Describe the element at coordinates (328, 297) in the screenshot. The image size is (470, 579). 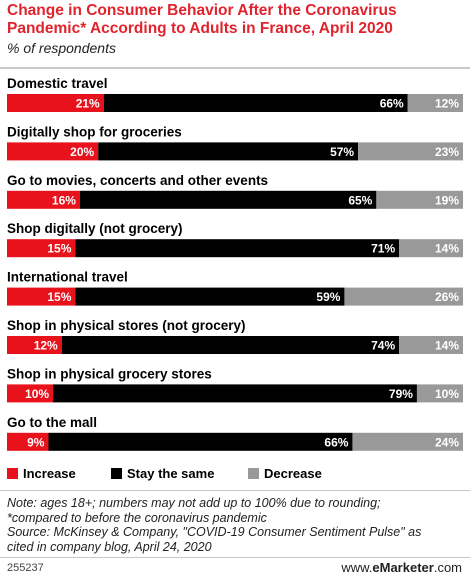
I see `value-label-stay-the-same-international-travel: 59%` at that location.